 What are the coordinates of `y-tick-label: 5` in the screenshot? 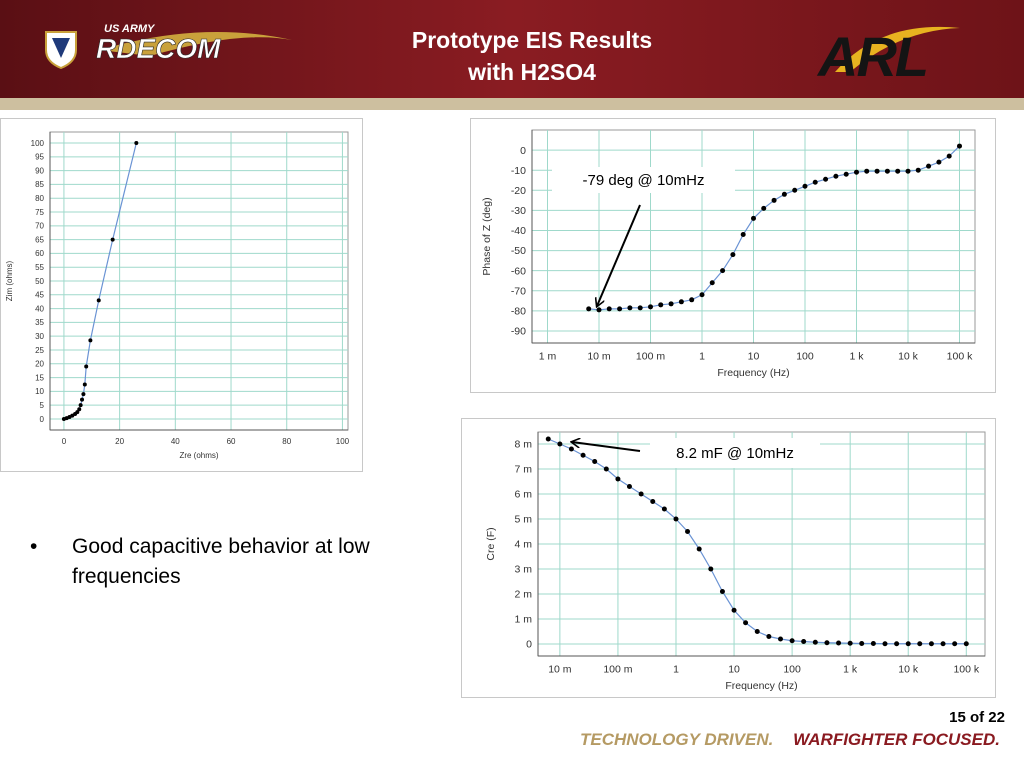 It's located at (42, 405).